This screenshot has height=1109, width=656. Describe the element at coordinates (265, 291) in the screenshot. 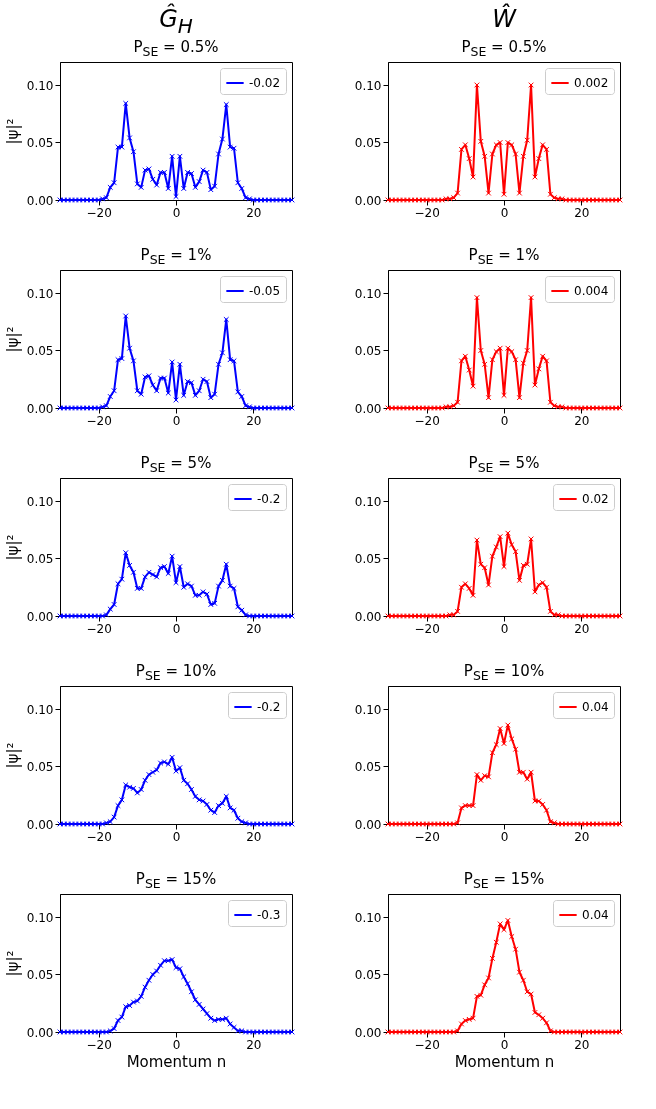

I see `legend-label: -0.05` at that location.